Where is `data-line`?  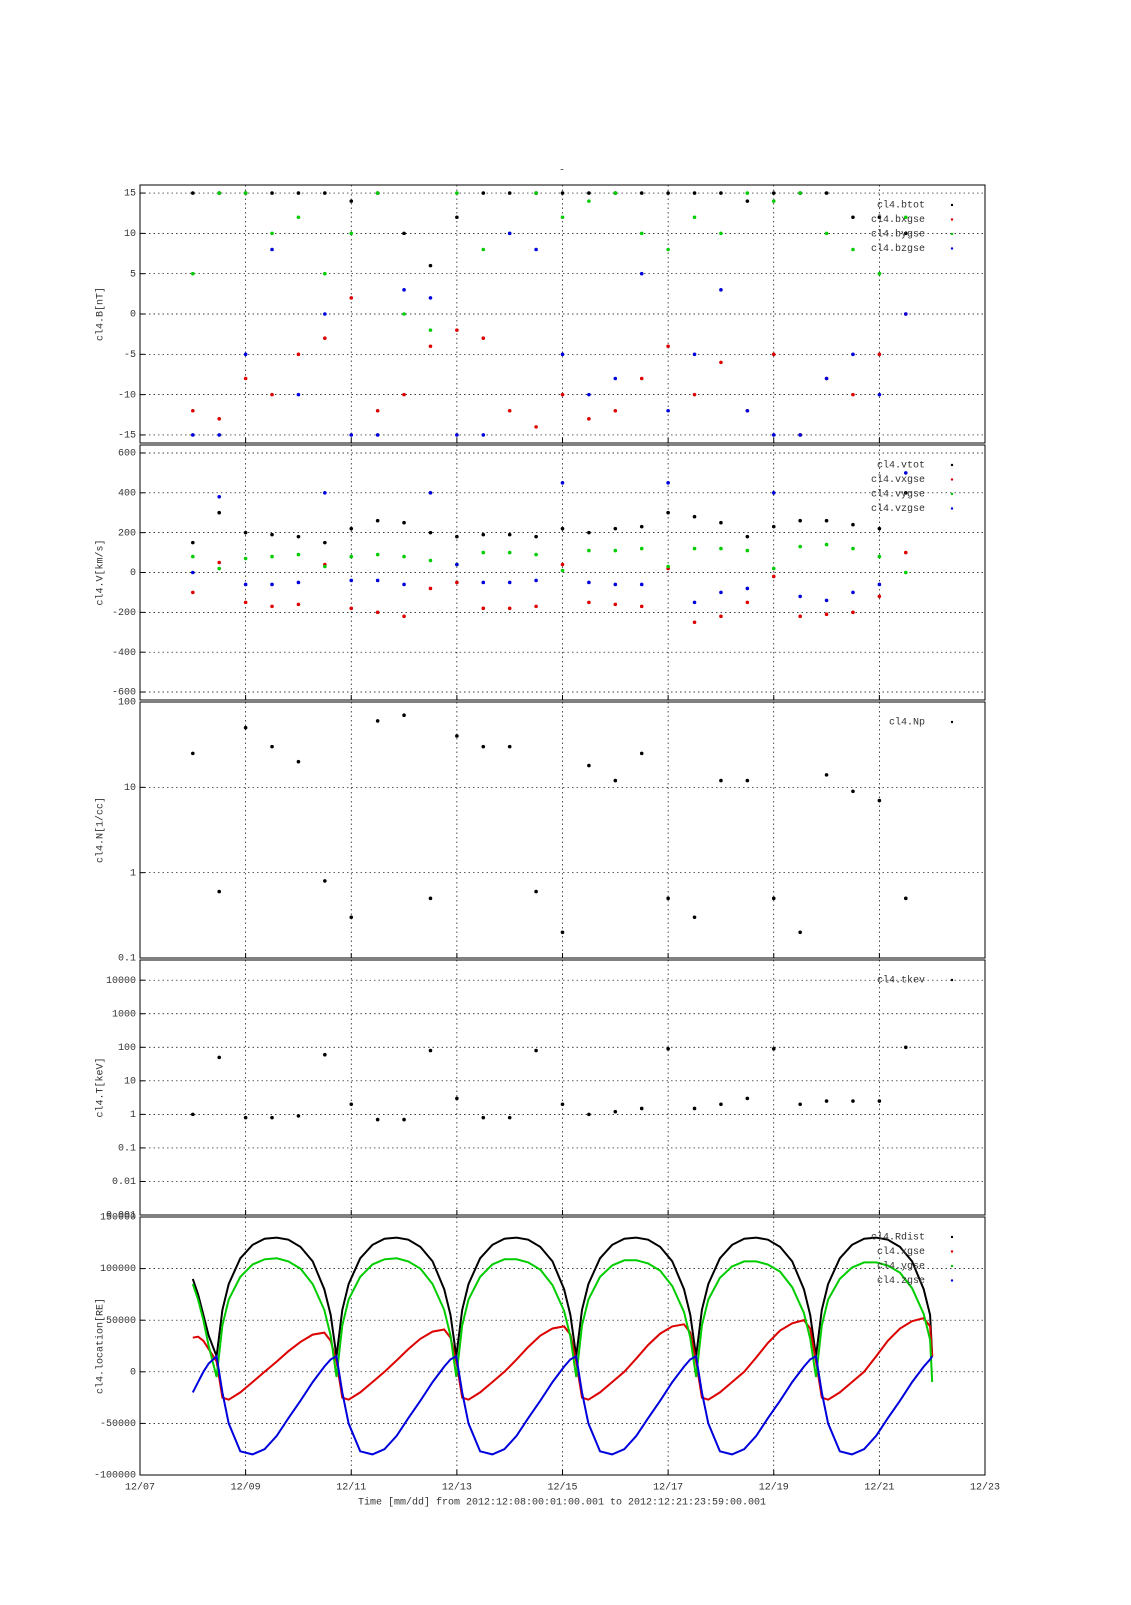
data-line is located at coordinates (562, 1320).